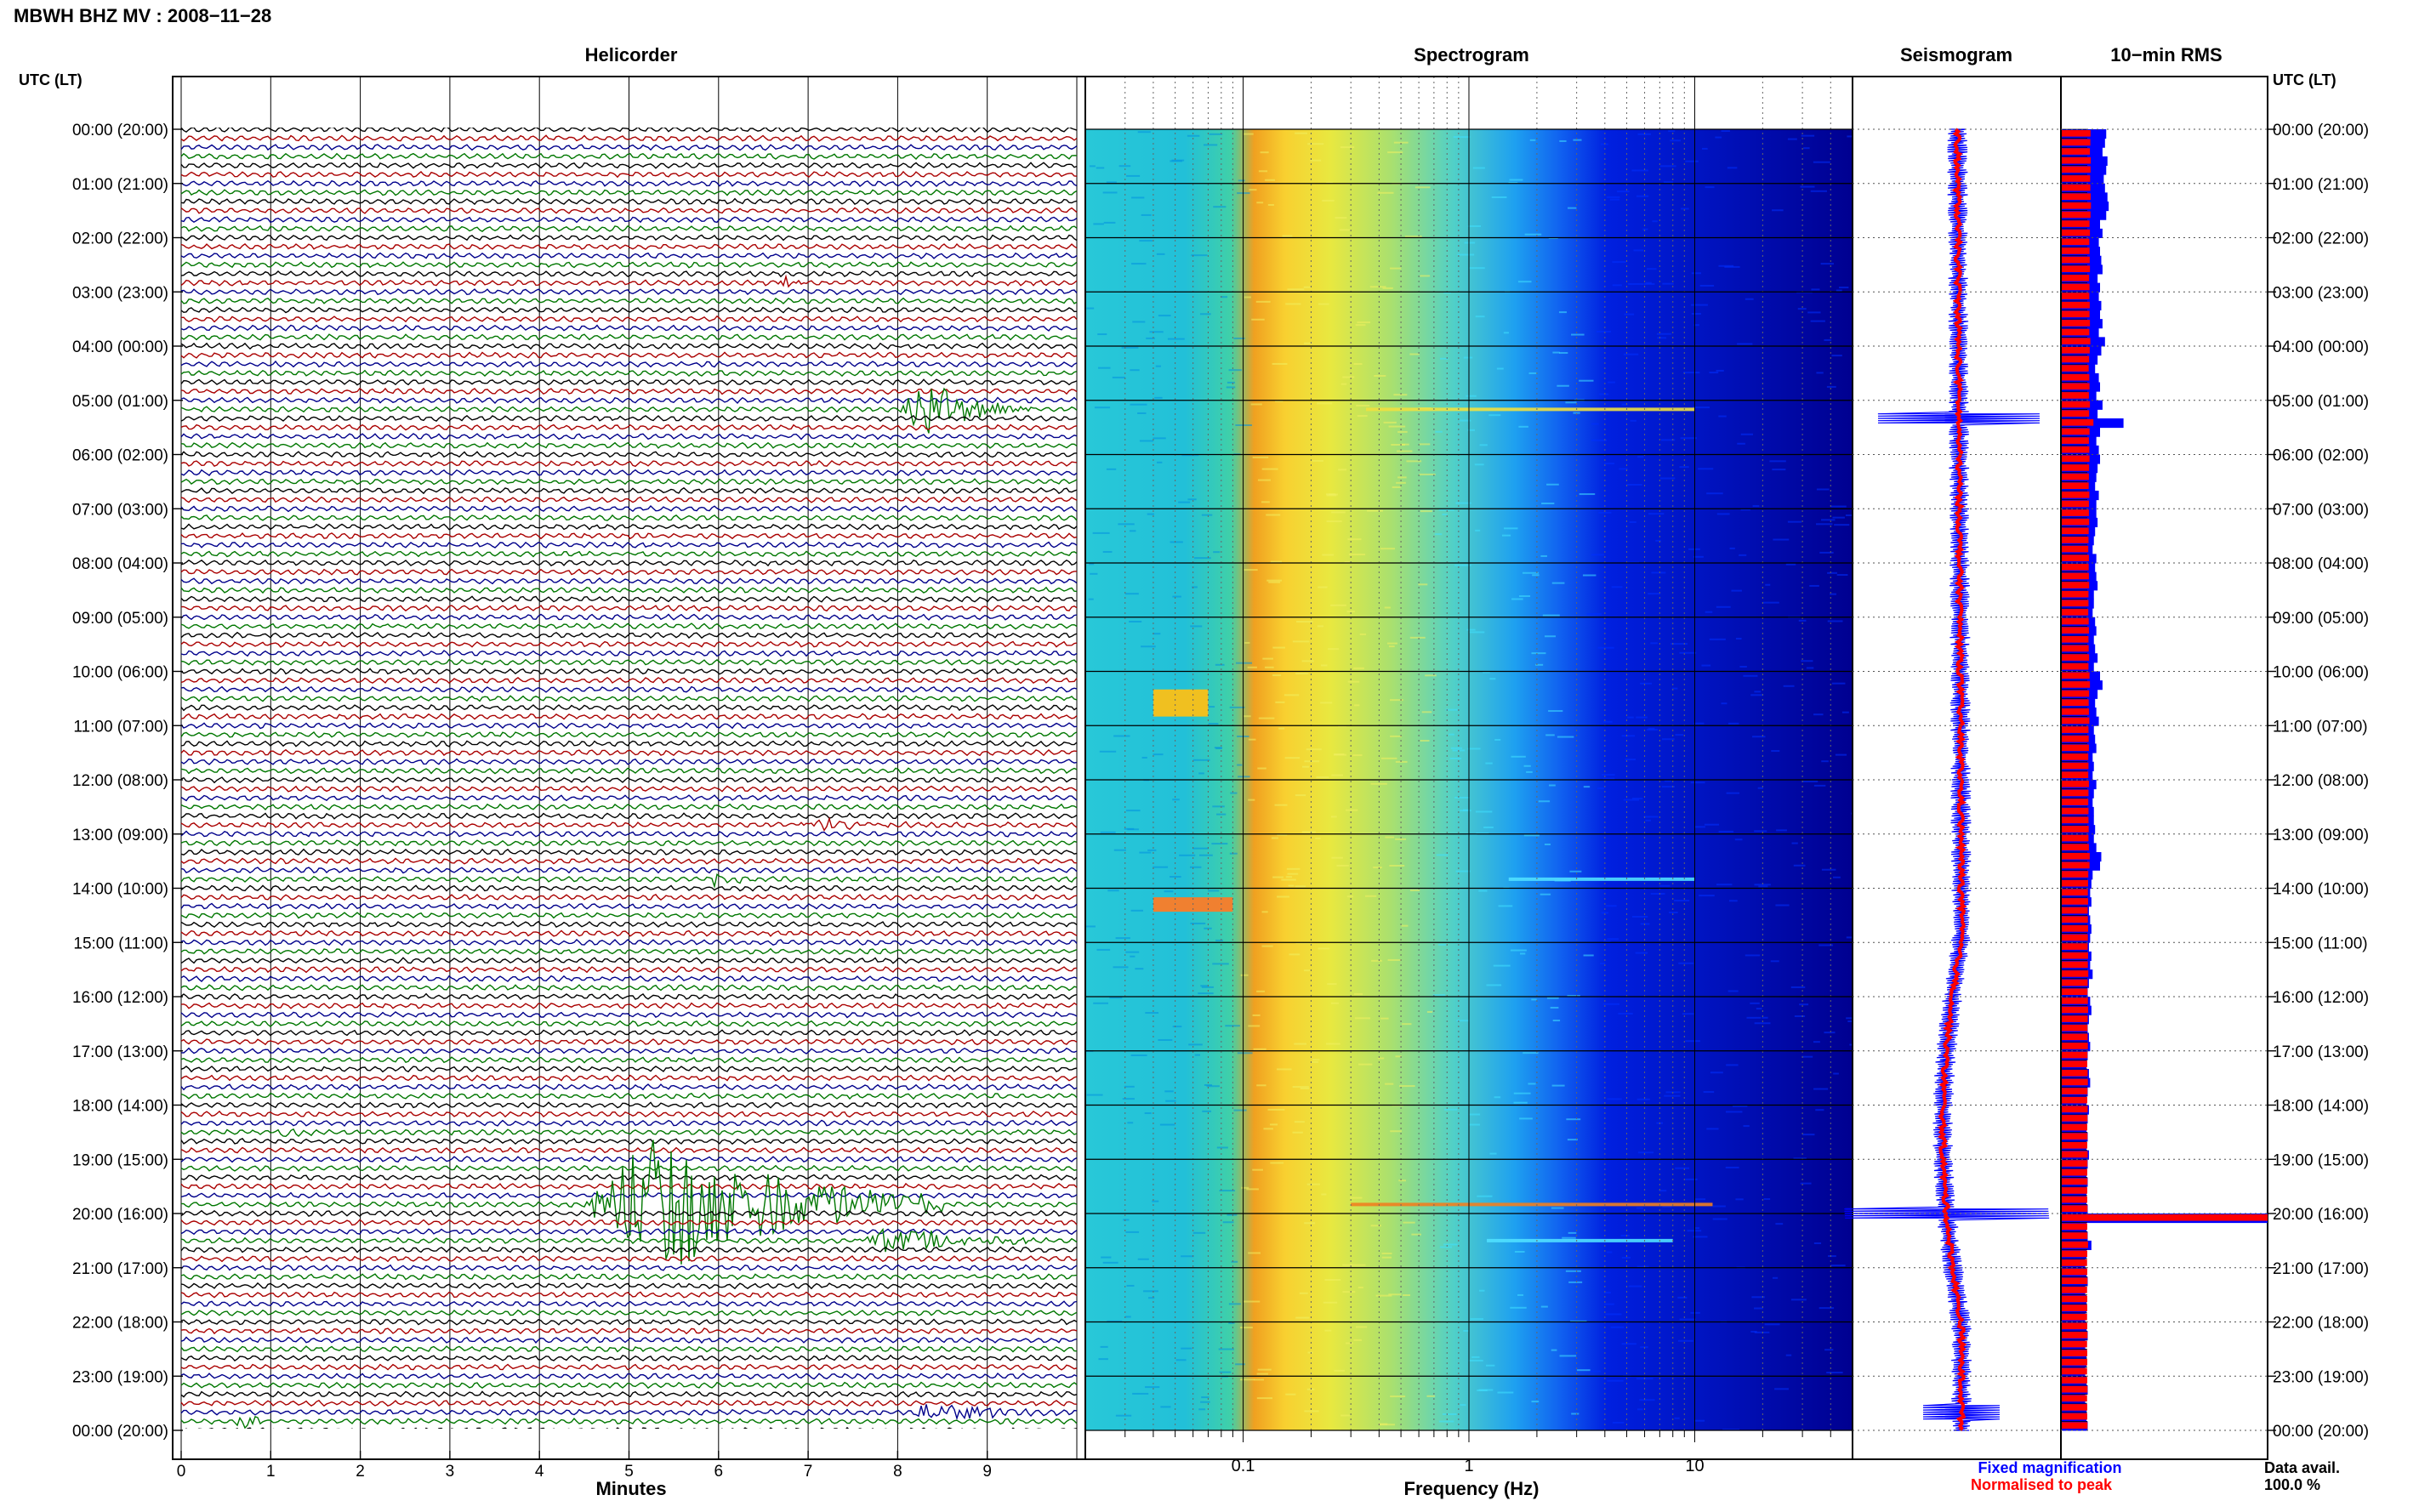 Image resolution: width=2419 pixels, height=1512 pixels. What do you see at coordinates (2302, 1467) in the screenshot?
I see `data-availability-label: Data avail.` at bounding box center [2302, 1467].